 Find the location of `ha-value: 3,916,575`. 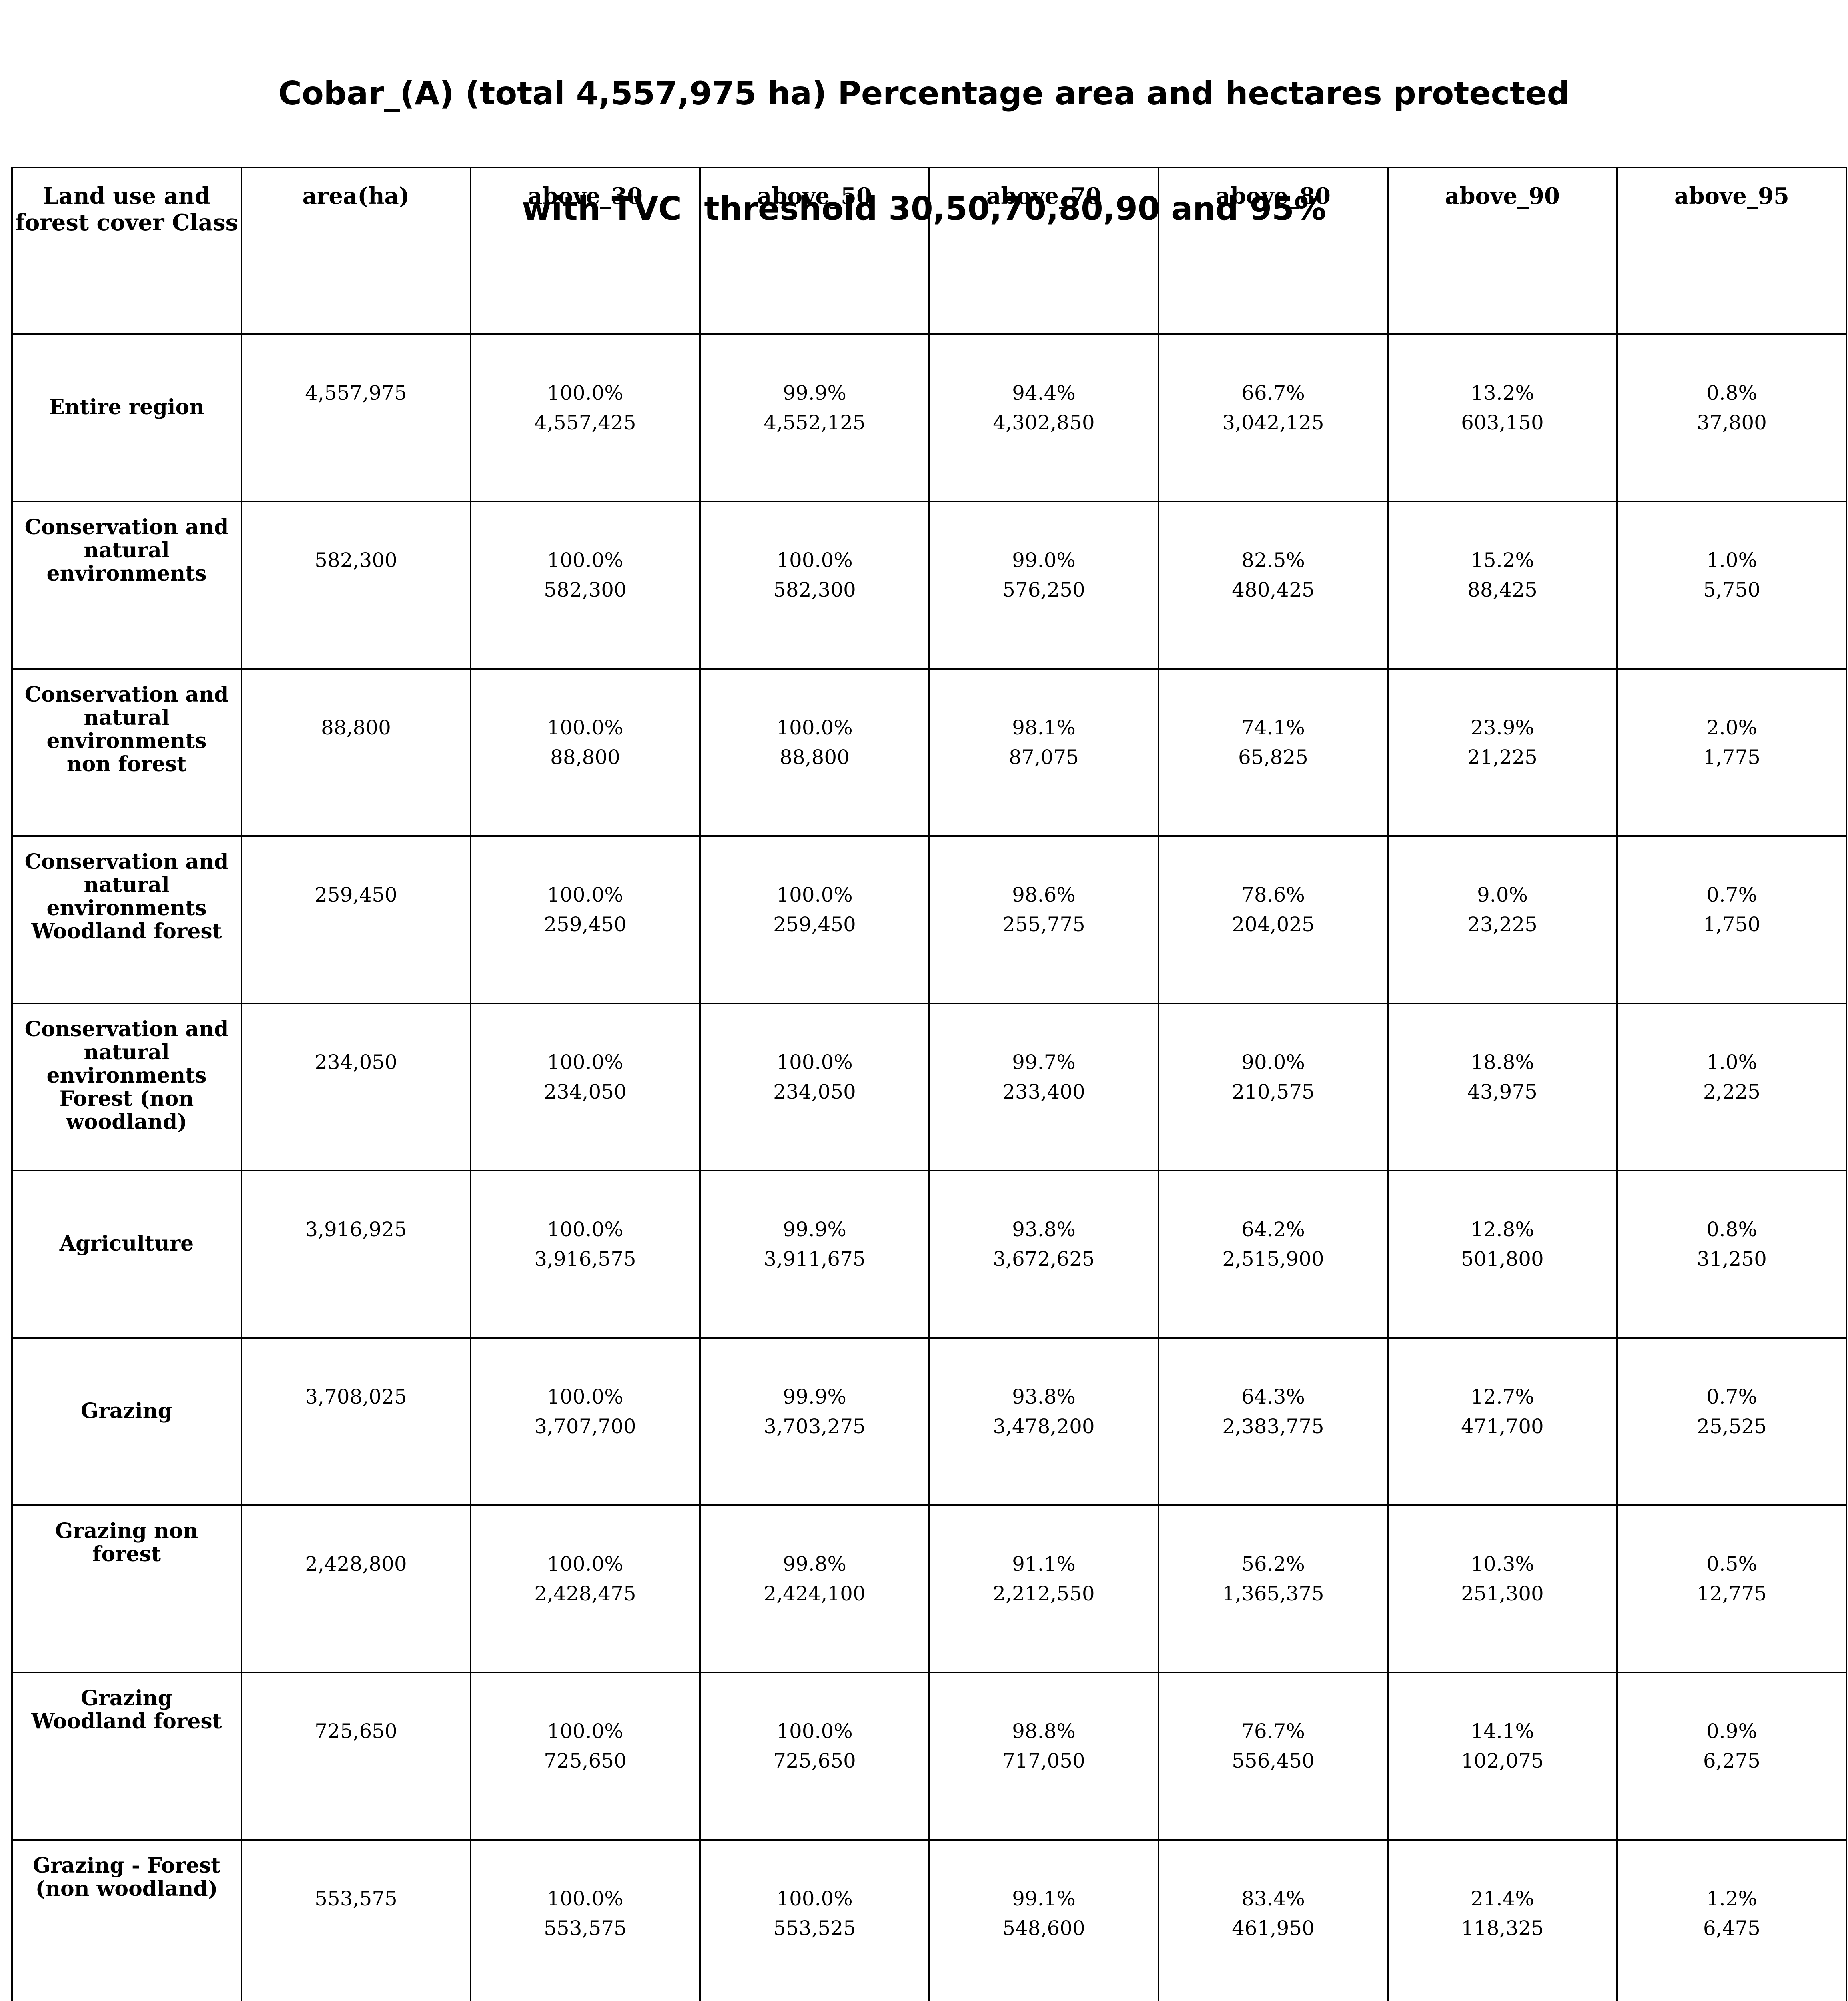

ha-value: 3,916,575 is located at coordinates (585, 1259).